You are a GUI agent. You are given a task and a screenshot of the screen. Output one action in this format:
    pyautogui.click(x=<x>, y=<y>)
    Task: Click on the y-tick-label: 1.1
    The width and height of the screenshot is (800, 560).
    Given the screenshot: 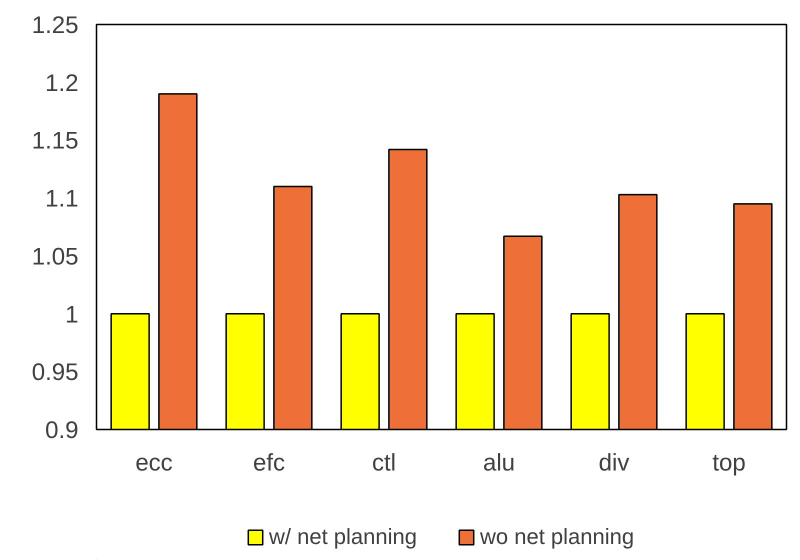 What is the action you would take?
    pyautogui.click(x=62, y=199)
    